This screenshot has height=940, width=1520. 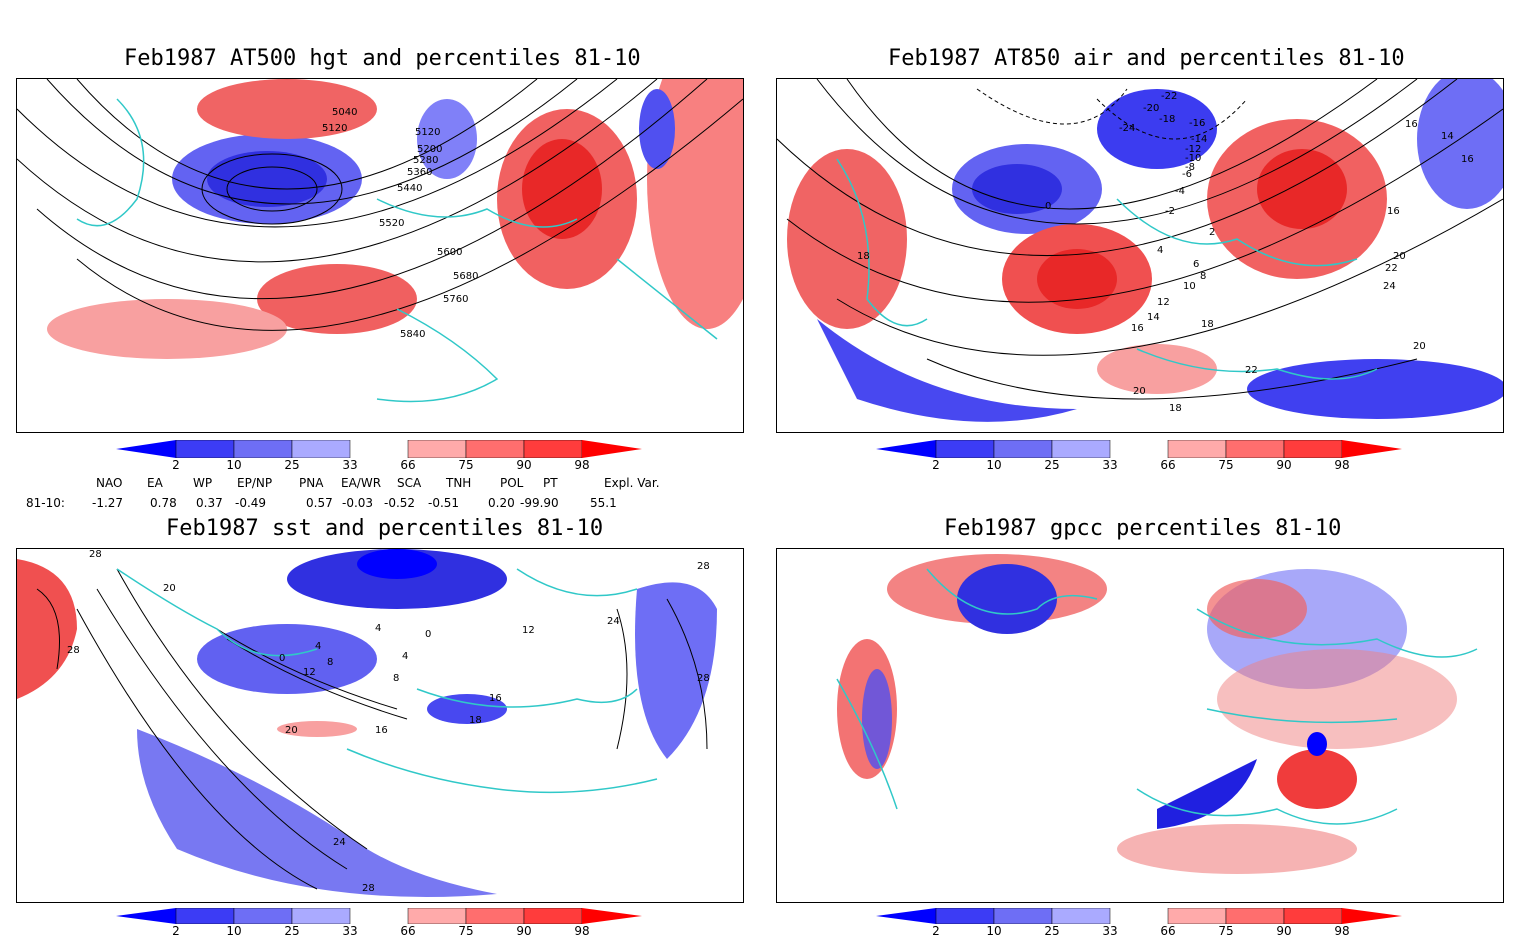 What do you see at coordinates (155, 483) in the screenshot?
I see `index-header: EA` at bounding box center [155, 483].